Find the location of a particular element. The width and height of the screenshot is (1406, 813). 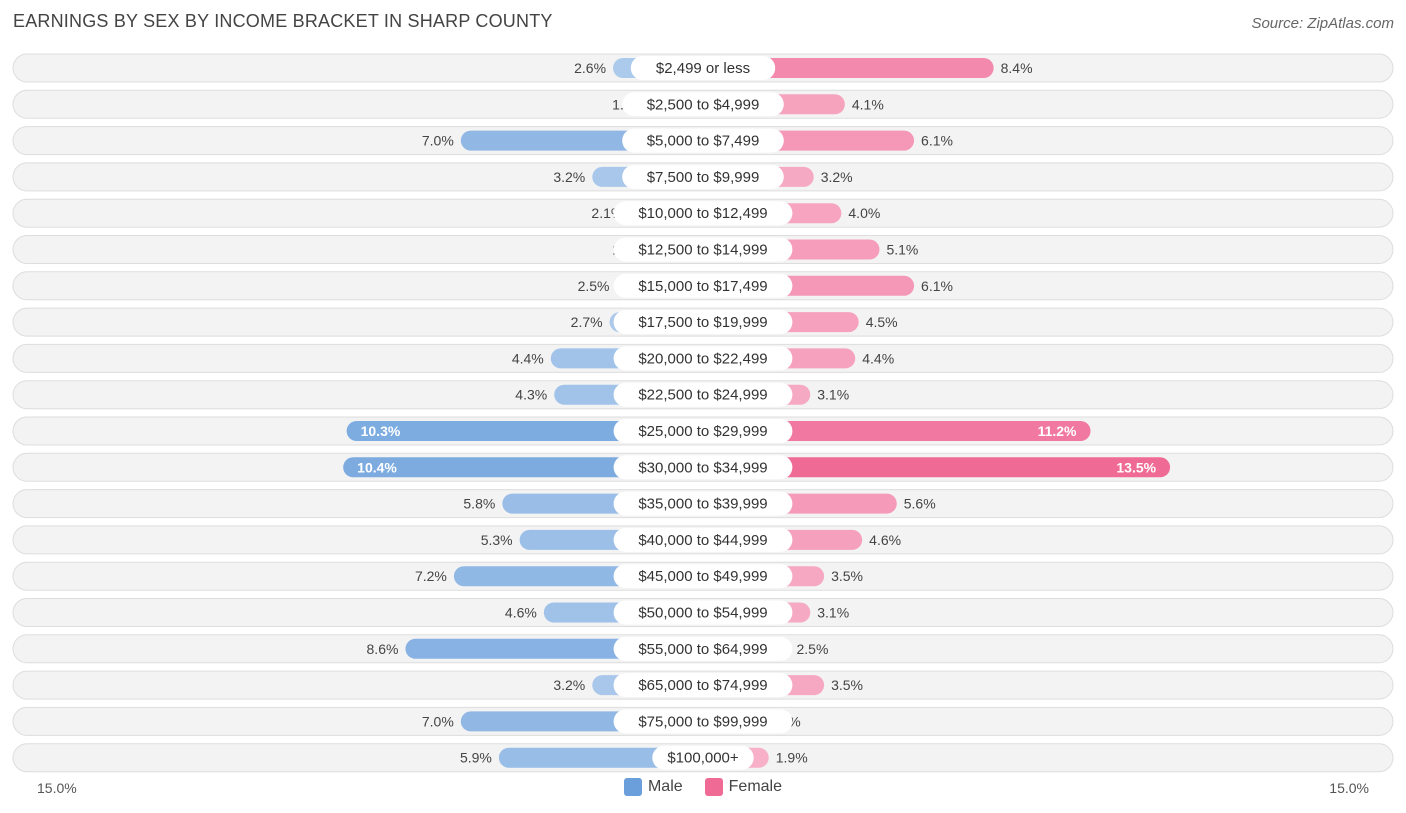

row-17: 3.2% 3.5% $65,000 to $74,999 is located at coordinates (703, 685).